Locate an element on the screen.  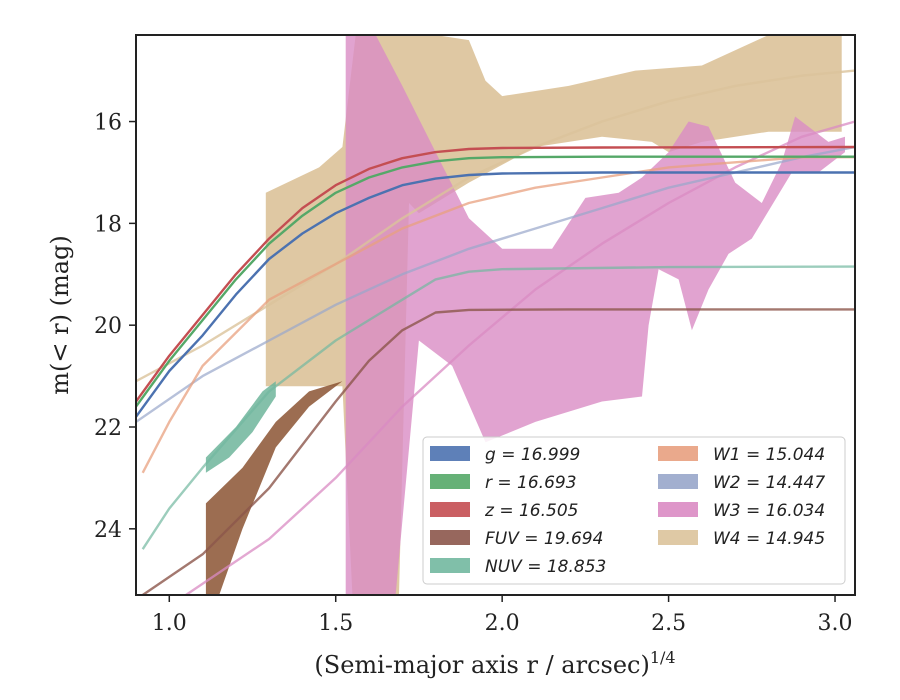
y-tick-label: 20 is located at coordinates (108, 326).